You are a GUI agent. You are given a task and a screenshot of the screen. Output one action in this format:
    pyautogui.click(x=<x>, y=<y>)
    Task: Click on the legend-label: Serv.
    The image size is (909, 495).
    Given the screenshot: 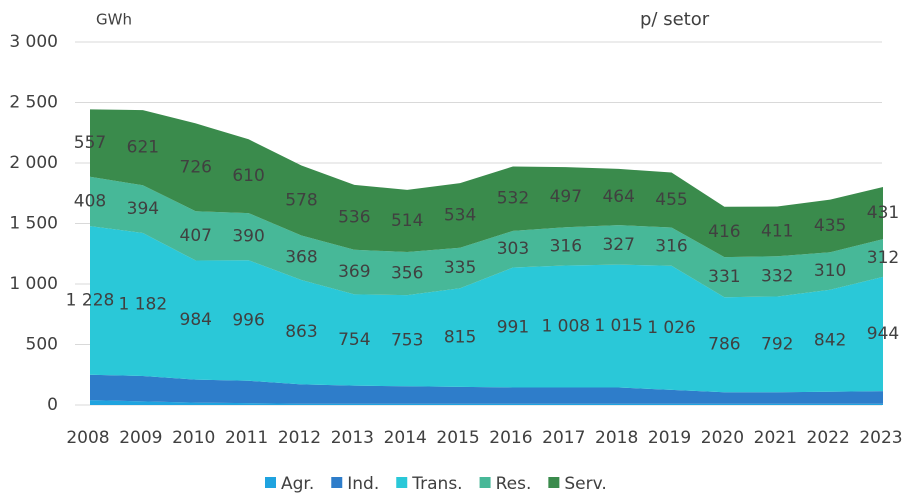 What is the action you would take?
    pyautogui.click(x=585, y=484)
    